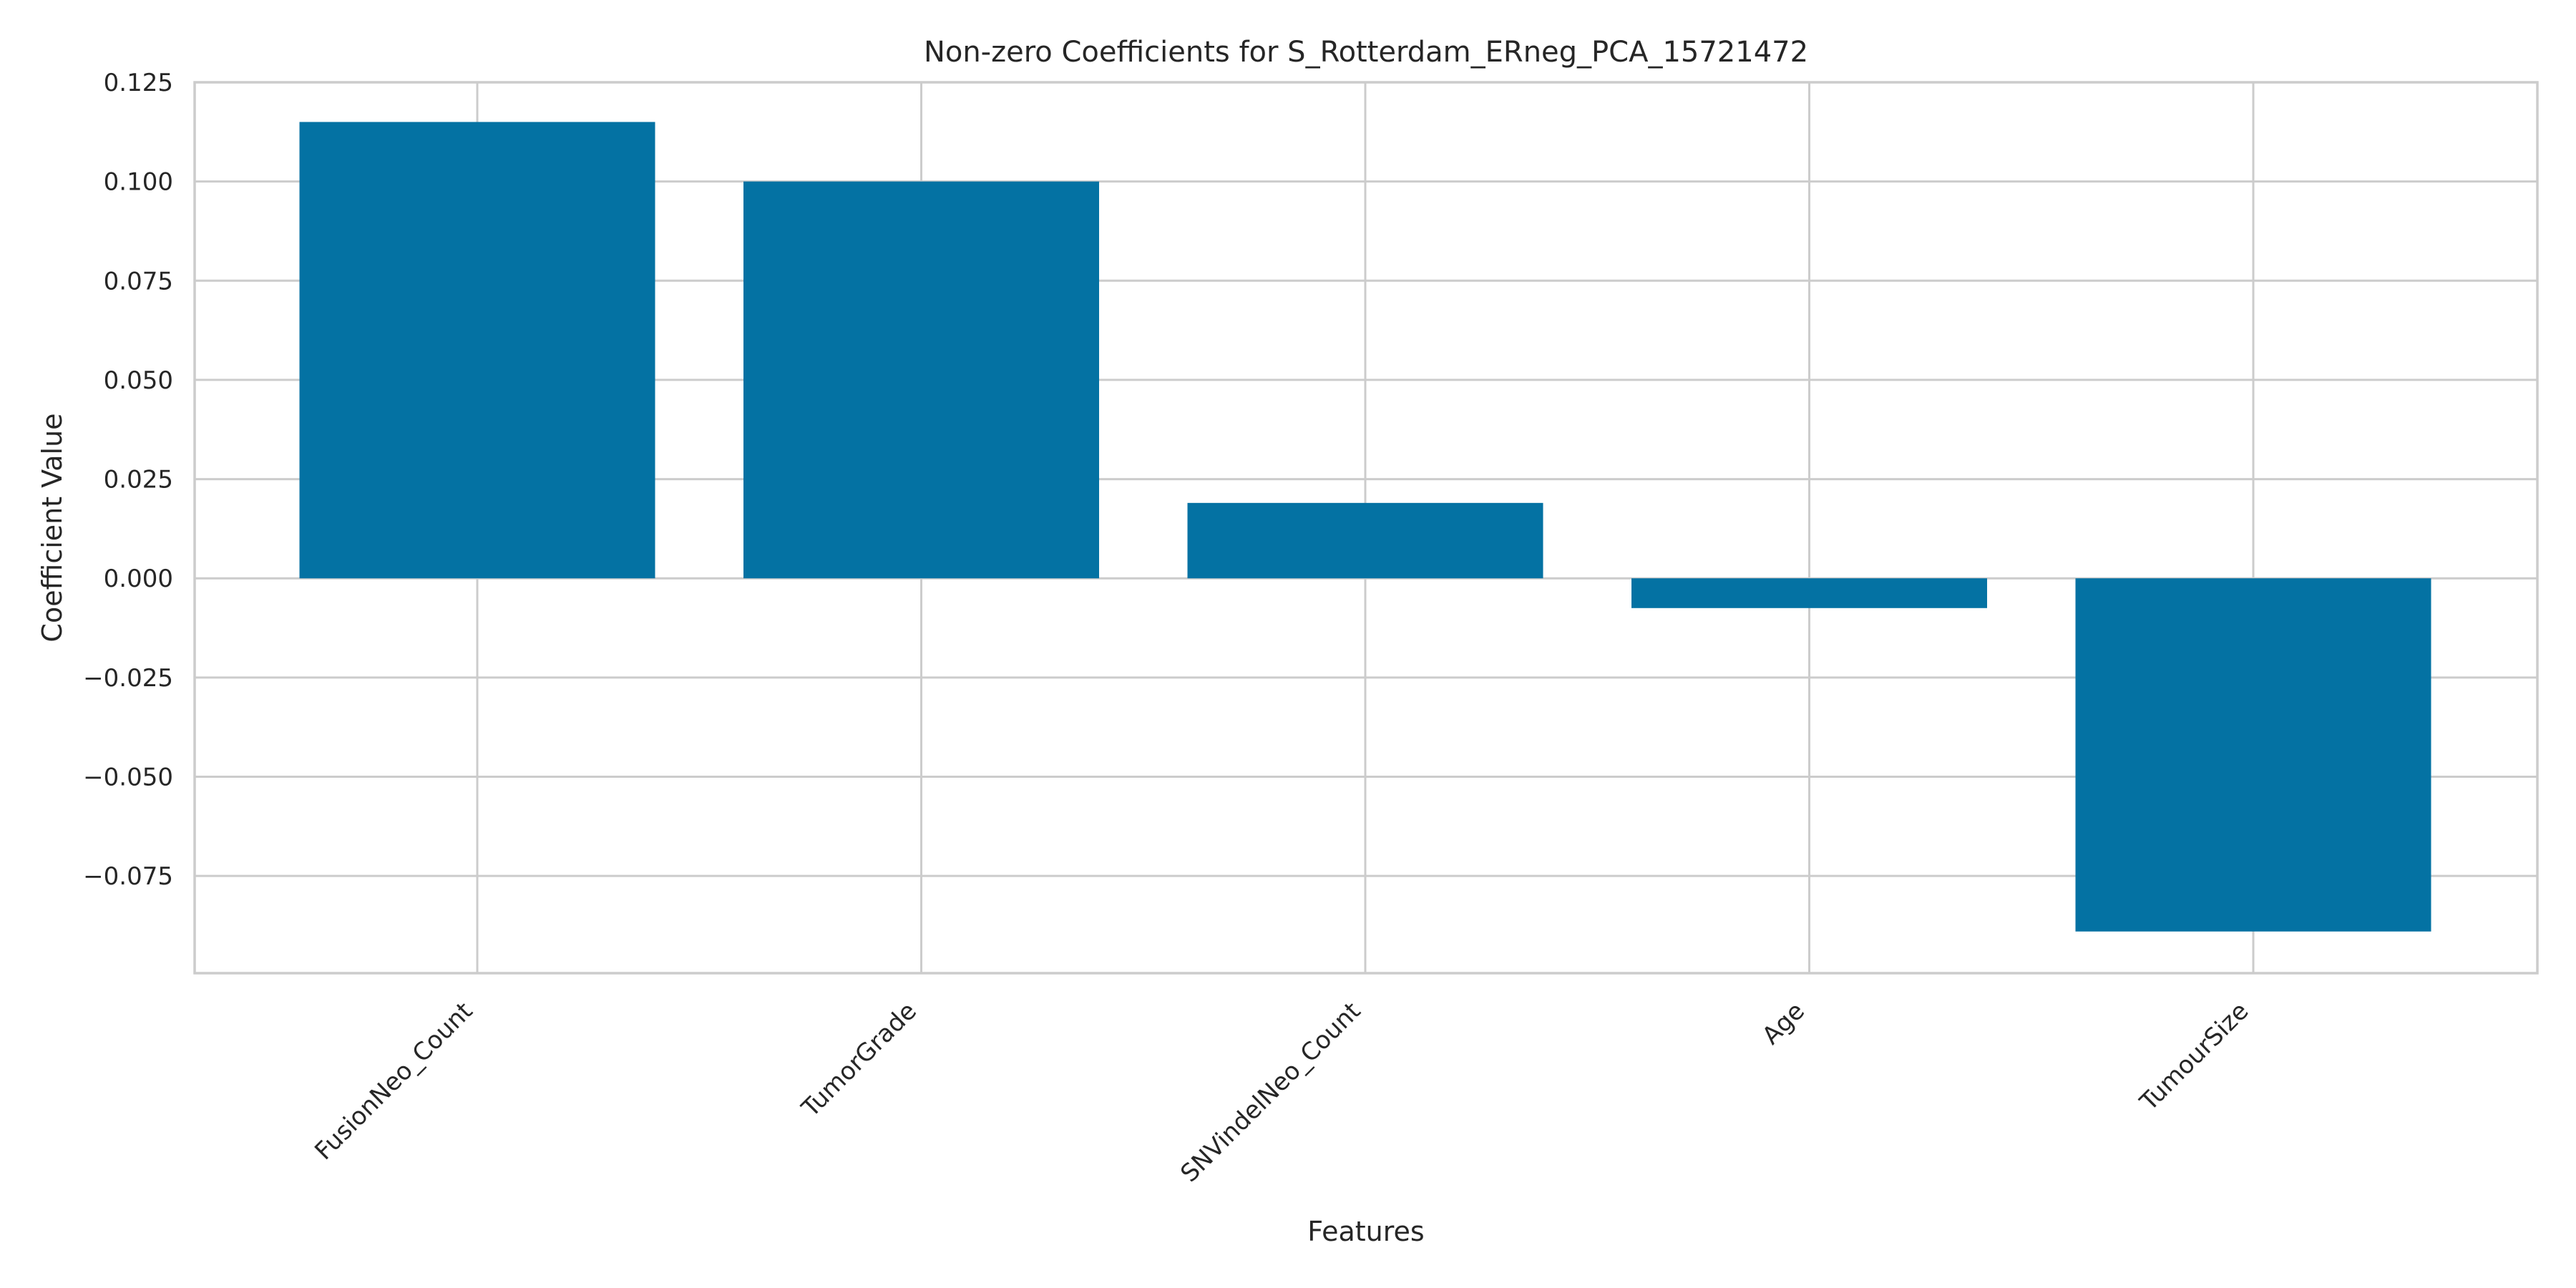 The height and width of the screenshot is (1288, 2576). What do you see at coordinates (393, 1081) in the screenshot?
I see `x-tick-label: FusionNeo_Count` at bounding box center [393, 1081].